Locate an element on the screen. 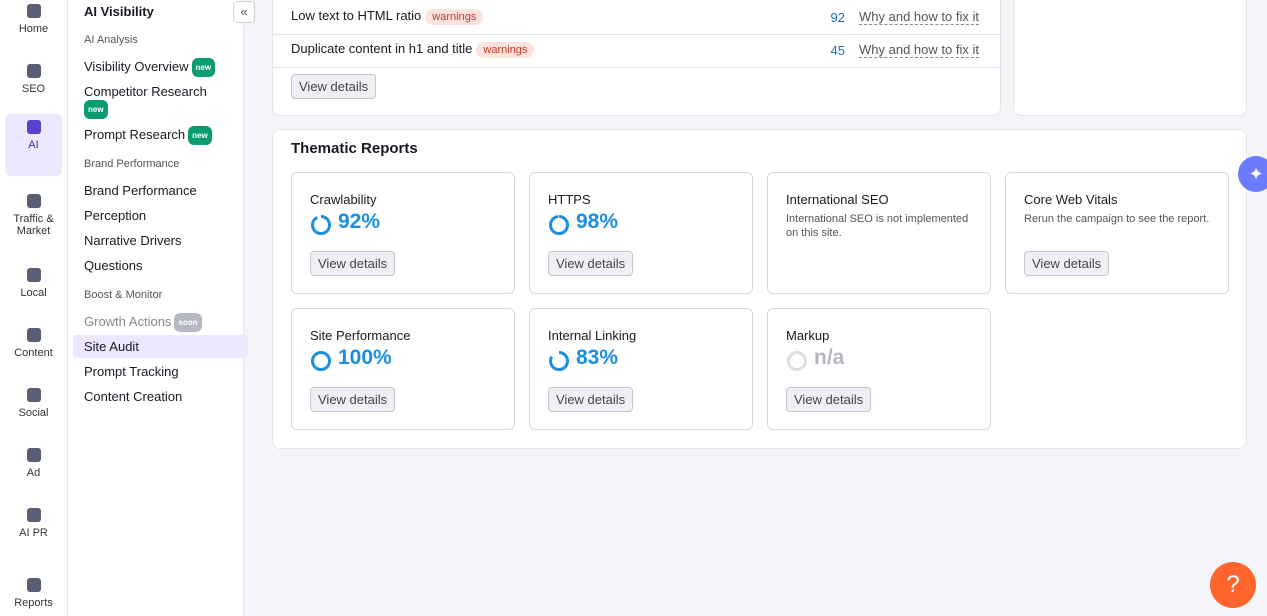 The width and height of the screenshot is (1267, 616). rail-label: Content is located at coordinates (33, 353).